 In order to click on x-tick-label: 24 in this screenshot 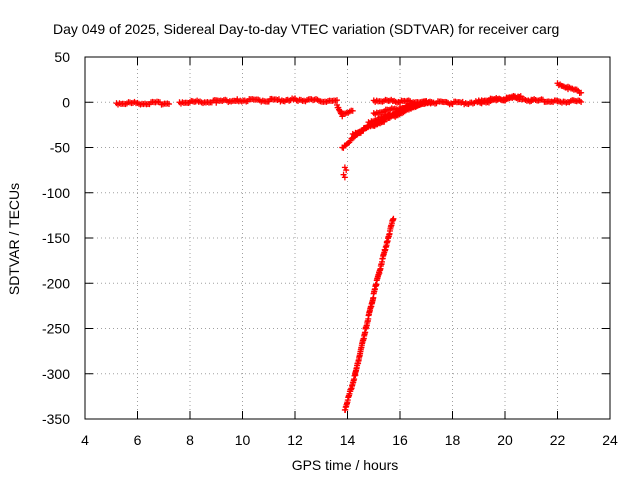, I will do `click(610, 440)`.